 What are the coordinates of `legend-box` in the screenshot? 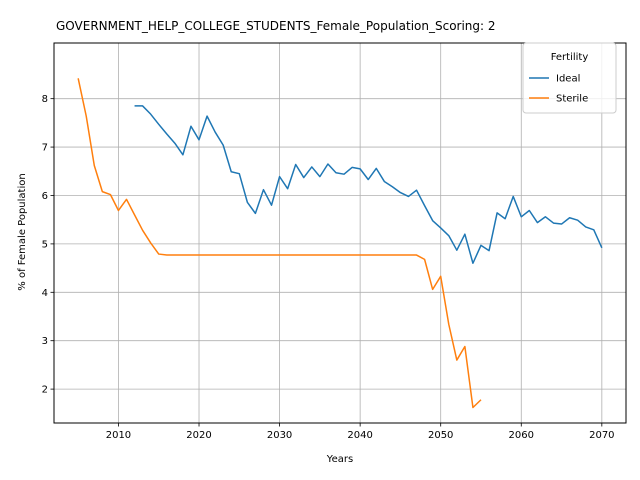 It's located at (569, 78).